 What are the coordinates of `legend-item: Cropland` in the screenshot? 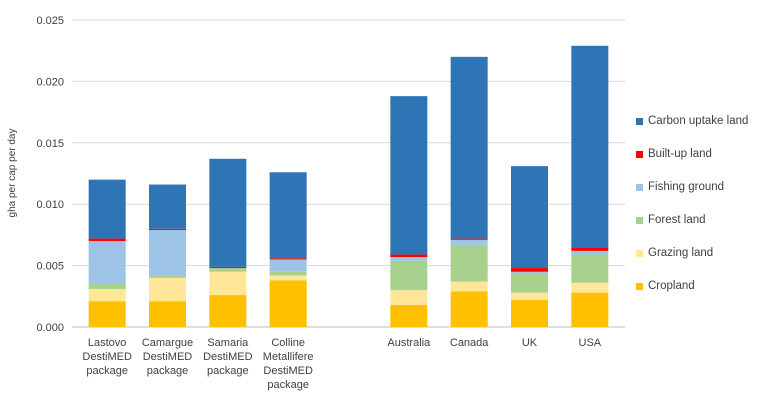 It's located at (665, 286).